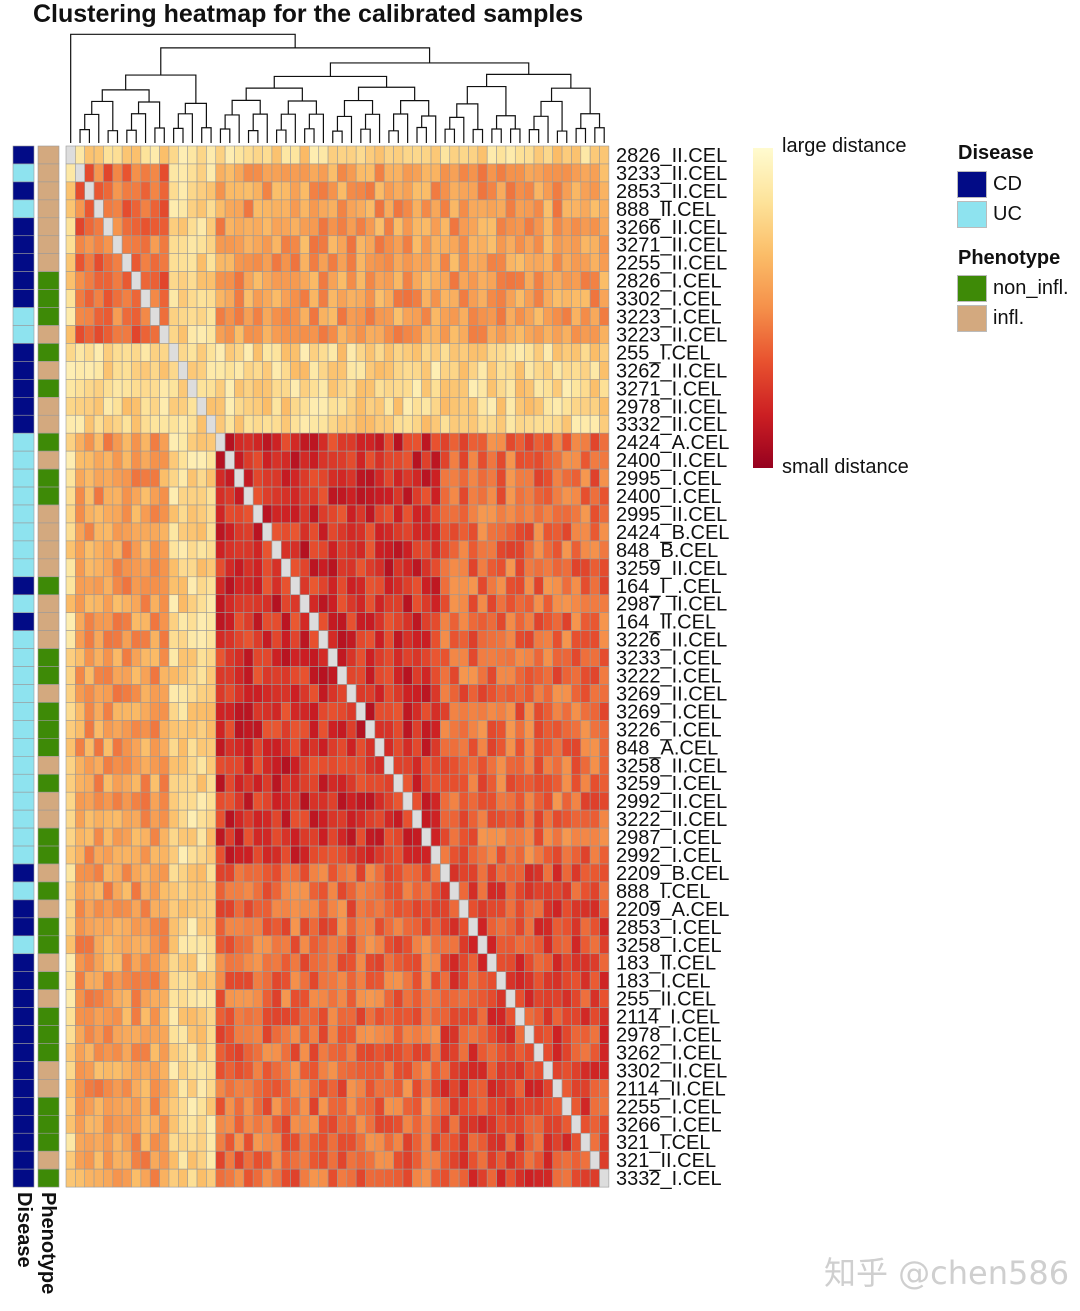 The width and height of the screenshot is (1080, 1311). What do you see at coordinates (663, 353) in the screenshot?
I see `row-label: 255_I.CEL` at bounding box center [663, 353].